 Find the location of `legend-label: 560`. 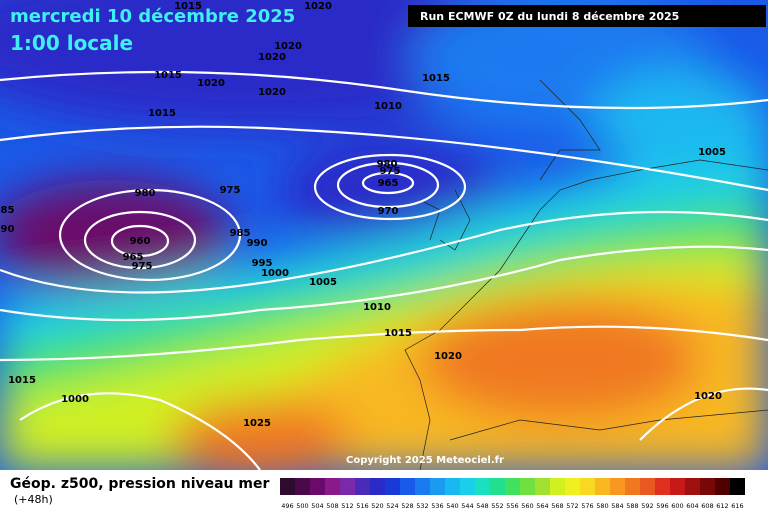

legend-label: 560 is located at coordinates (527, 506).